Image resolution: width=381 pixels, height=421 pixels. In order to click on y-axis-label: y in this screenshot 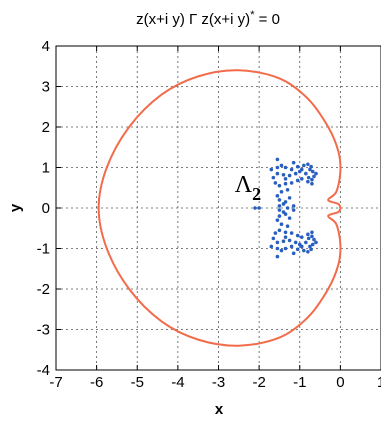, I will do `click(15, 207)`.